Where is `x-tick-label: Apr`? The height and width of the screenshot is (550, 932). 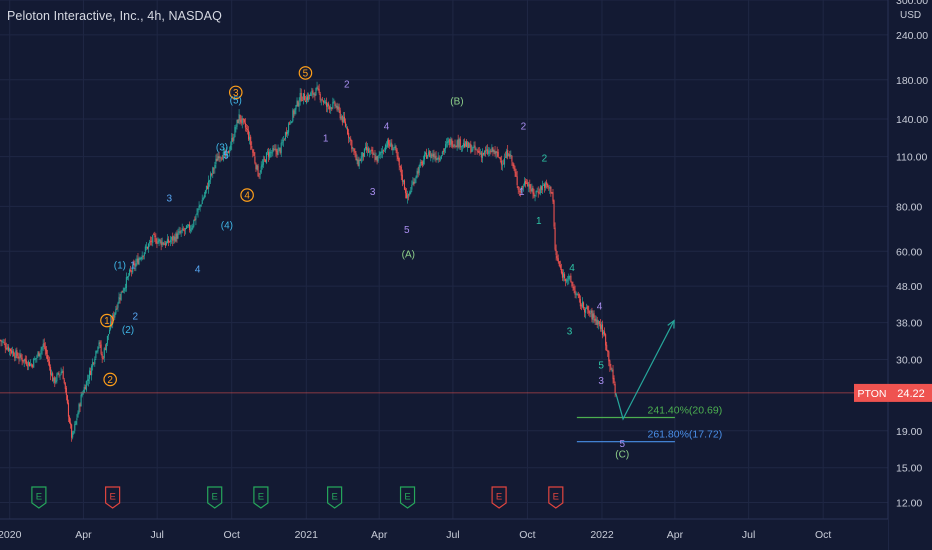
x-tick-label: Apr is located at coordinates (675, 535).